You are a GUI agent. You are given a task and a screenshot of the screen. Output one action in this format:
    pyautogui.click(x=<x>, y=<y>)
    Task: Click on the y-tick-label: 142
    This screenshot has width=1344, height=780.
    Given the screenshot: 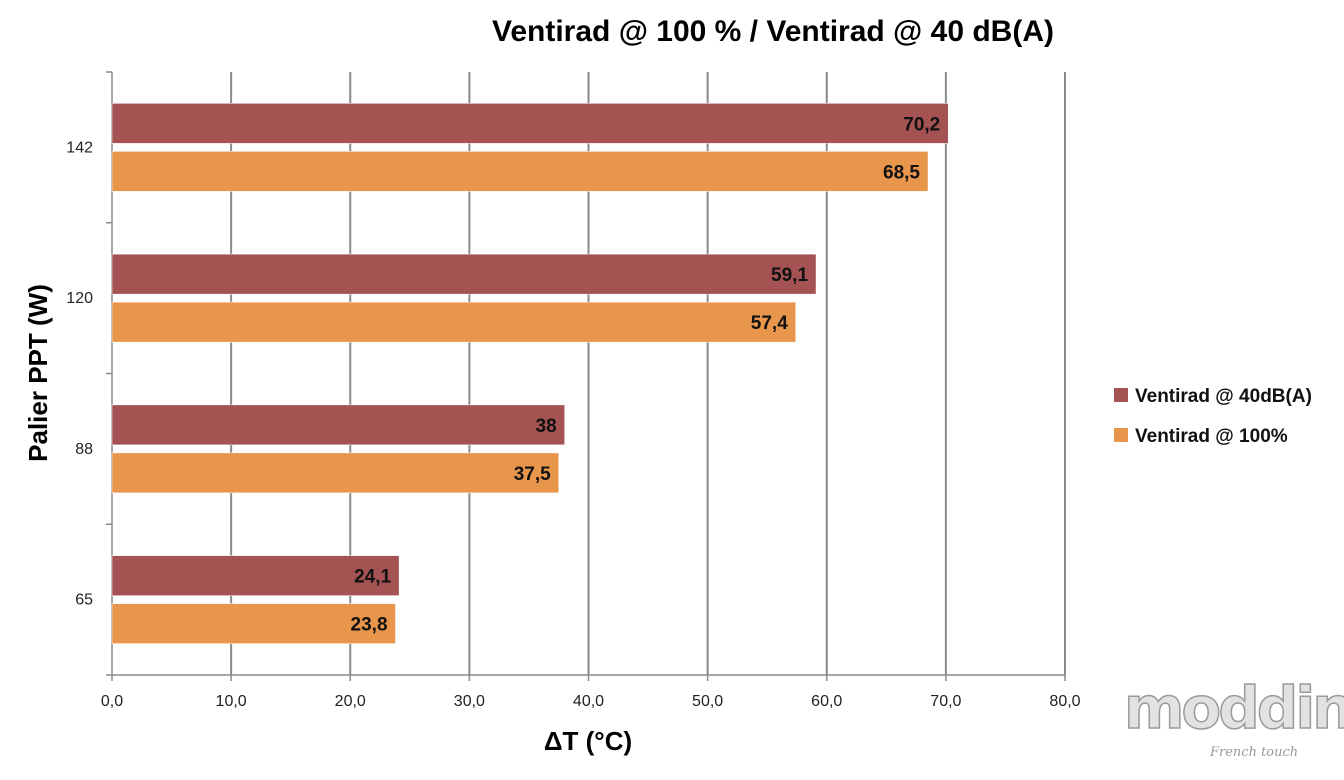 What is the action you would take?
    pyautogui.click(x=79, y=147)
    